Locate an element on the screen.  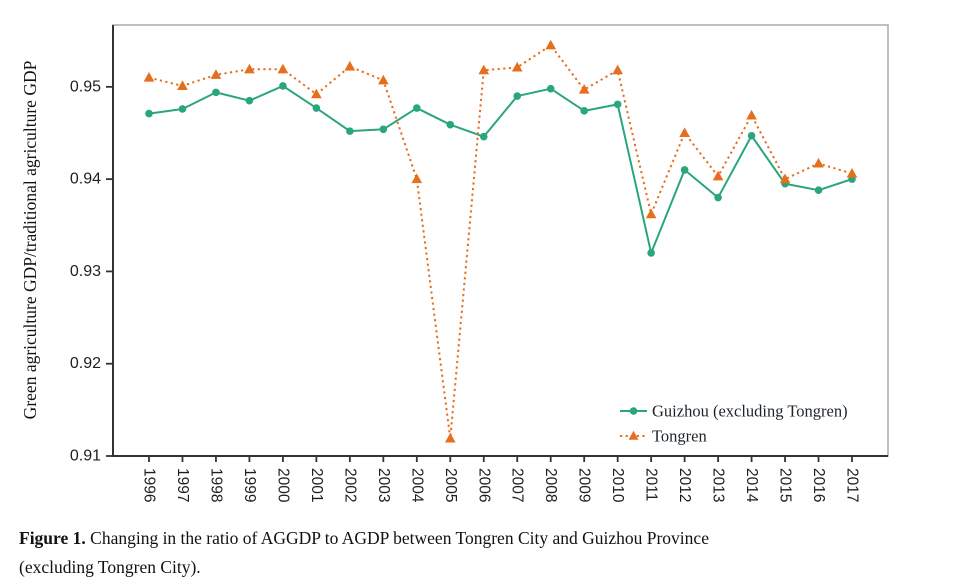
x-tick-label: 2003 is located at coordinates (383, 485).